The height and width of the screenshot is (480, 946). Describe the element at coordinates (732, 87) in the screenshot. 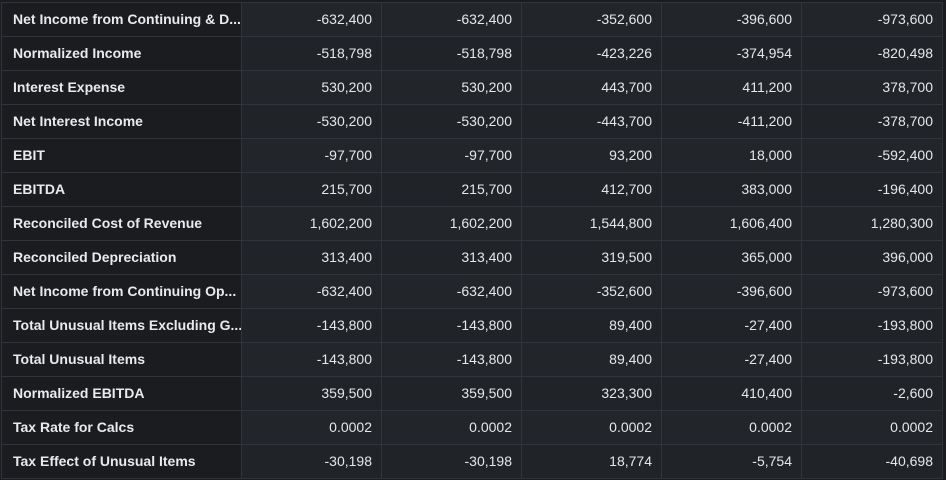

I see `value-cell: 411,200` at that location.